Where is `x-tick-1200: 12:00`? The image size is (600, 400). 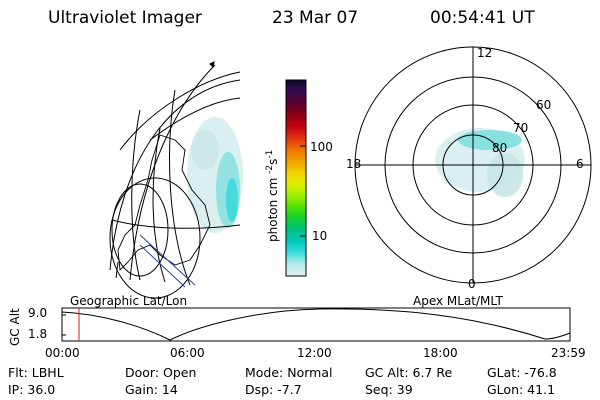
x-tick-1200: 12:00 is located at coordinates (314, 353).